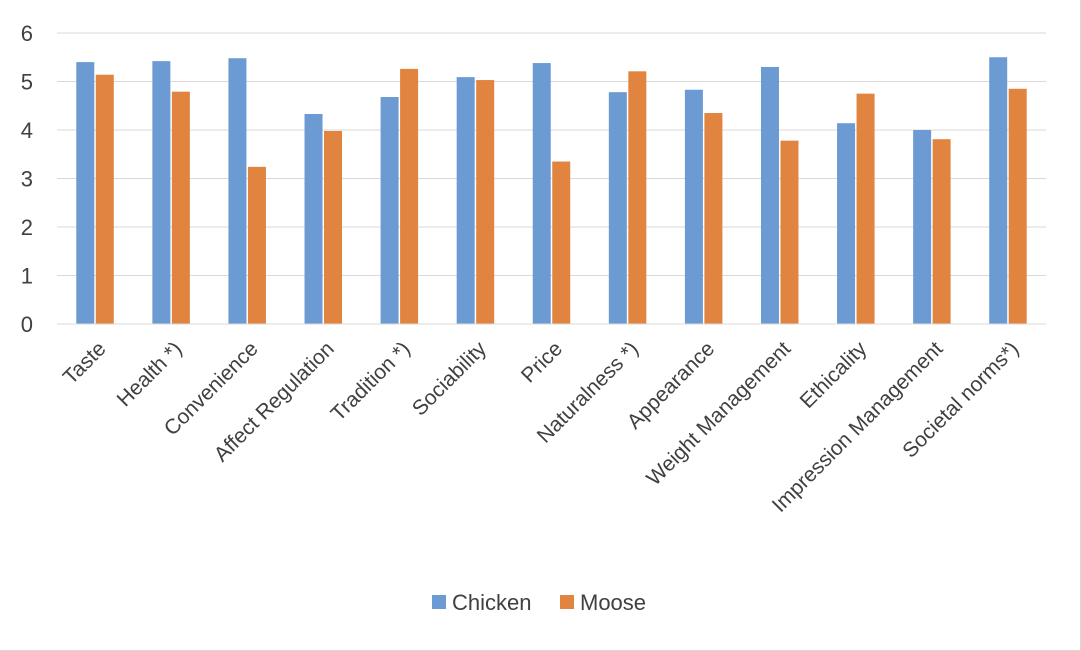  I want to click on x-category-label: Ethicality, so click(834, 375).